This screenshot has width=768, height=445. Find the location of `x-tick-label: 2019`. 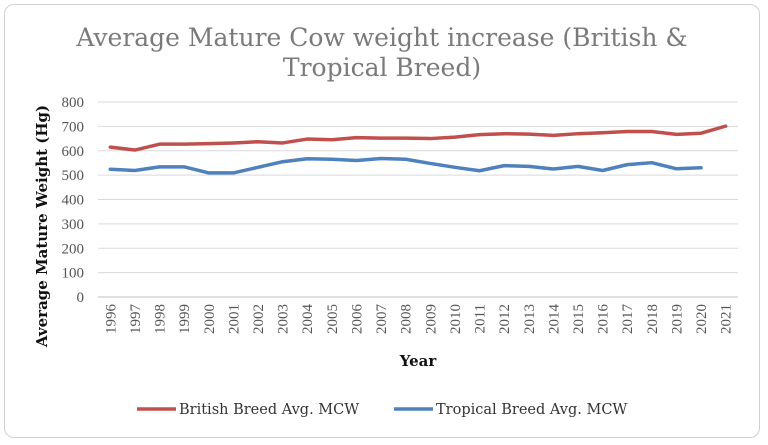

x-tick-label: 2019 is located at coordinates (677, 319).